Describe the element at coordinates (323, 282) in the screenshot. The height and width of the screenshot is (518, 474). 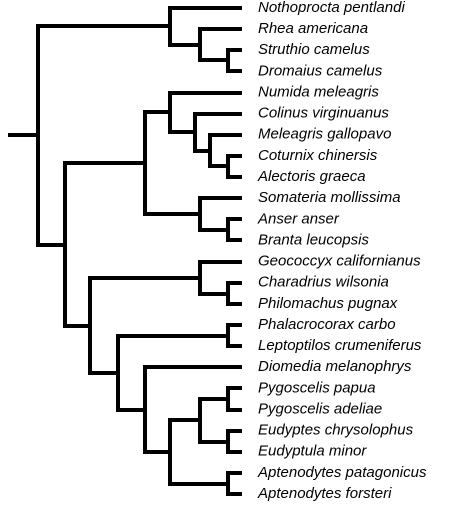
I see `leaf-label: Charadrius wilsonia` at that location.